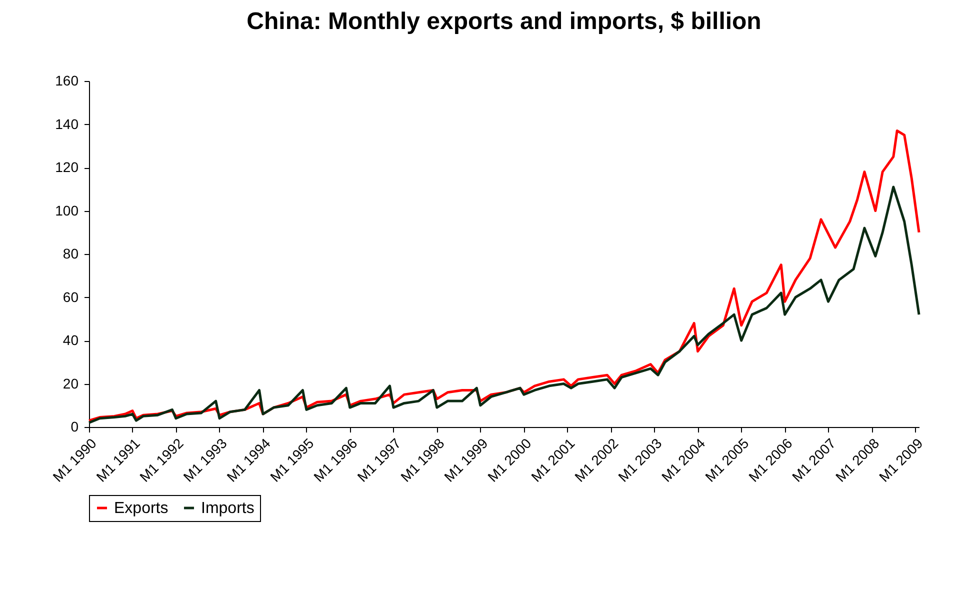  I want to click on y-tick-label: 40, so click(70, 340).